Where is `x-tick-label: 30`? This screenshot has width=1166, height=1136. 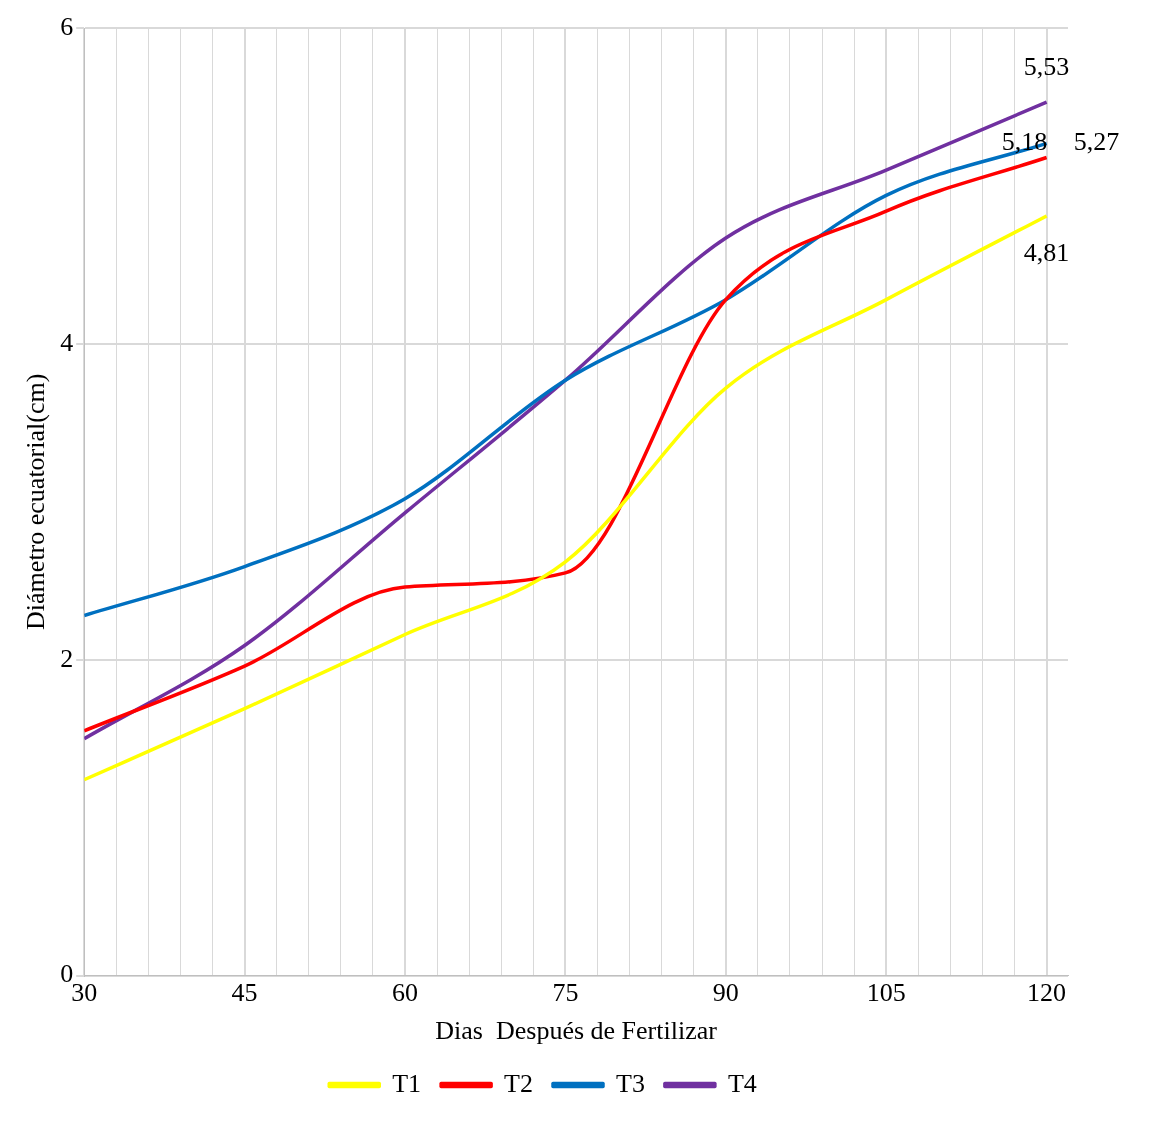
x-tick-label: 30 is located at coordinates (84, 993).